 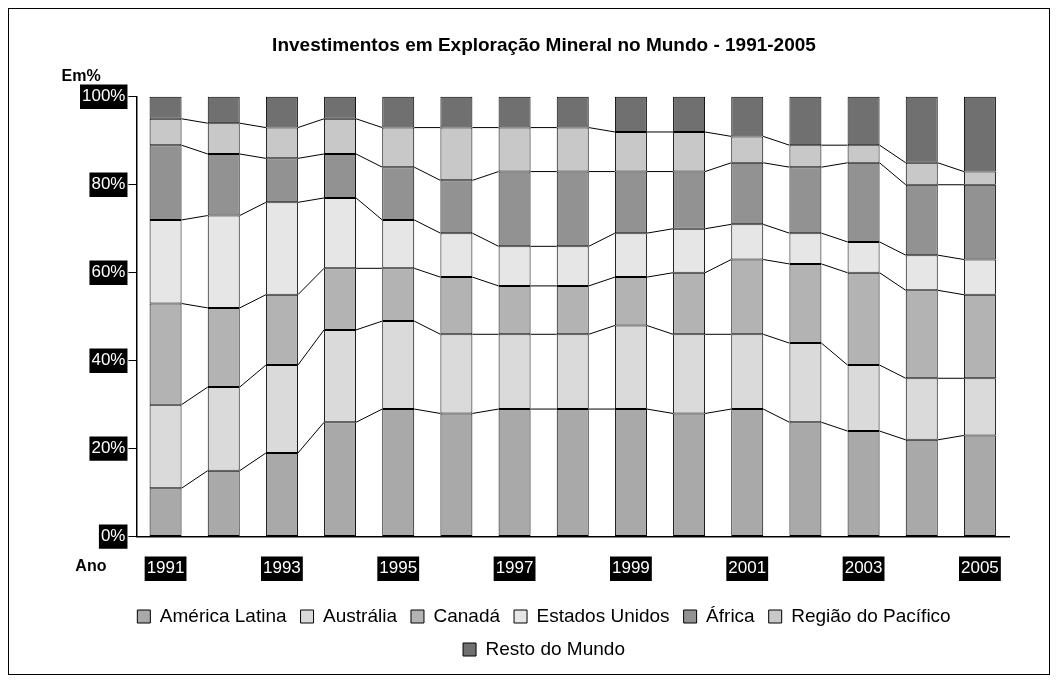 I want to click on x-tick-label: 1993, so click(x=281, y=568).